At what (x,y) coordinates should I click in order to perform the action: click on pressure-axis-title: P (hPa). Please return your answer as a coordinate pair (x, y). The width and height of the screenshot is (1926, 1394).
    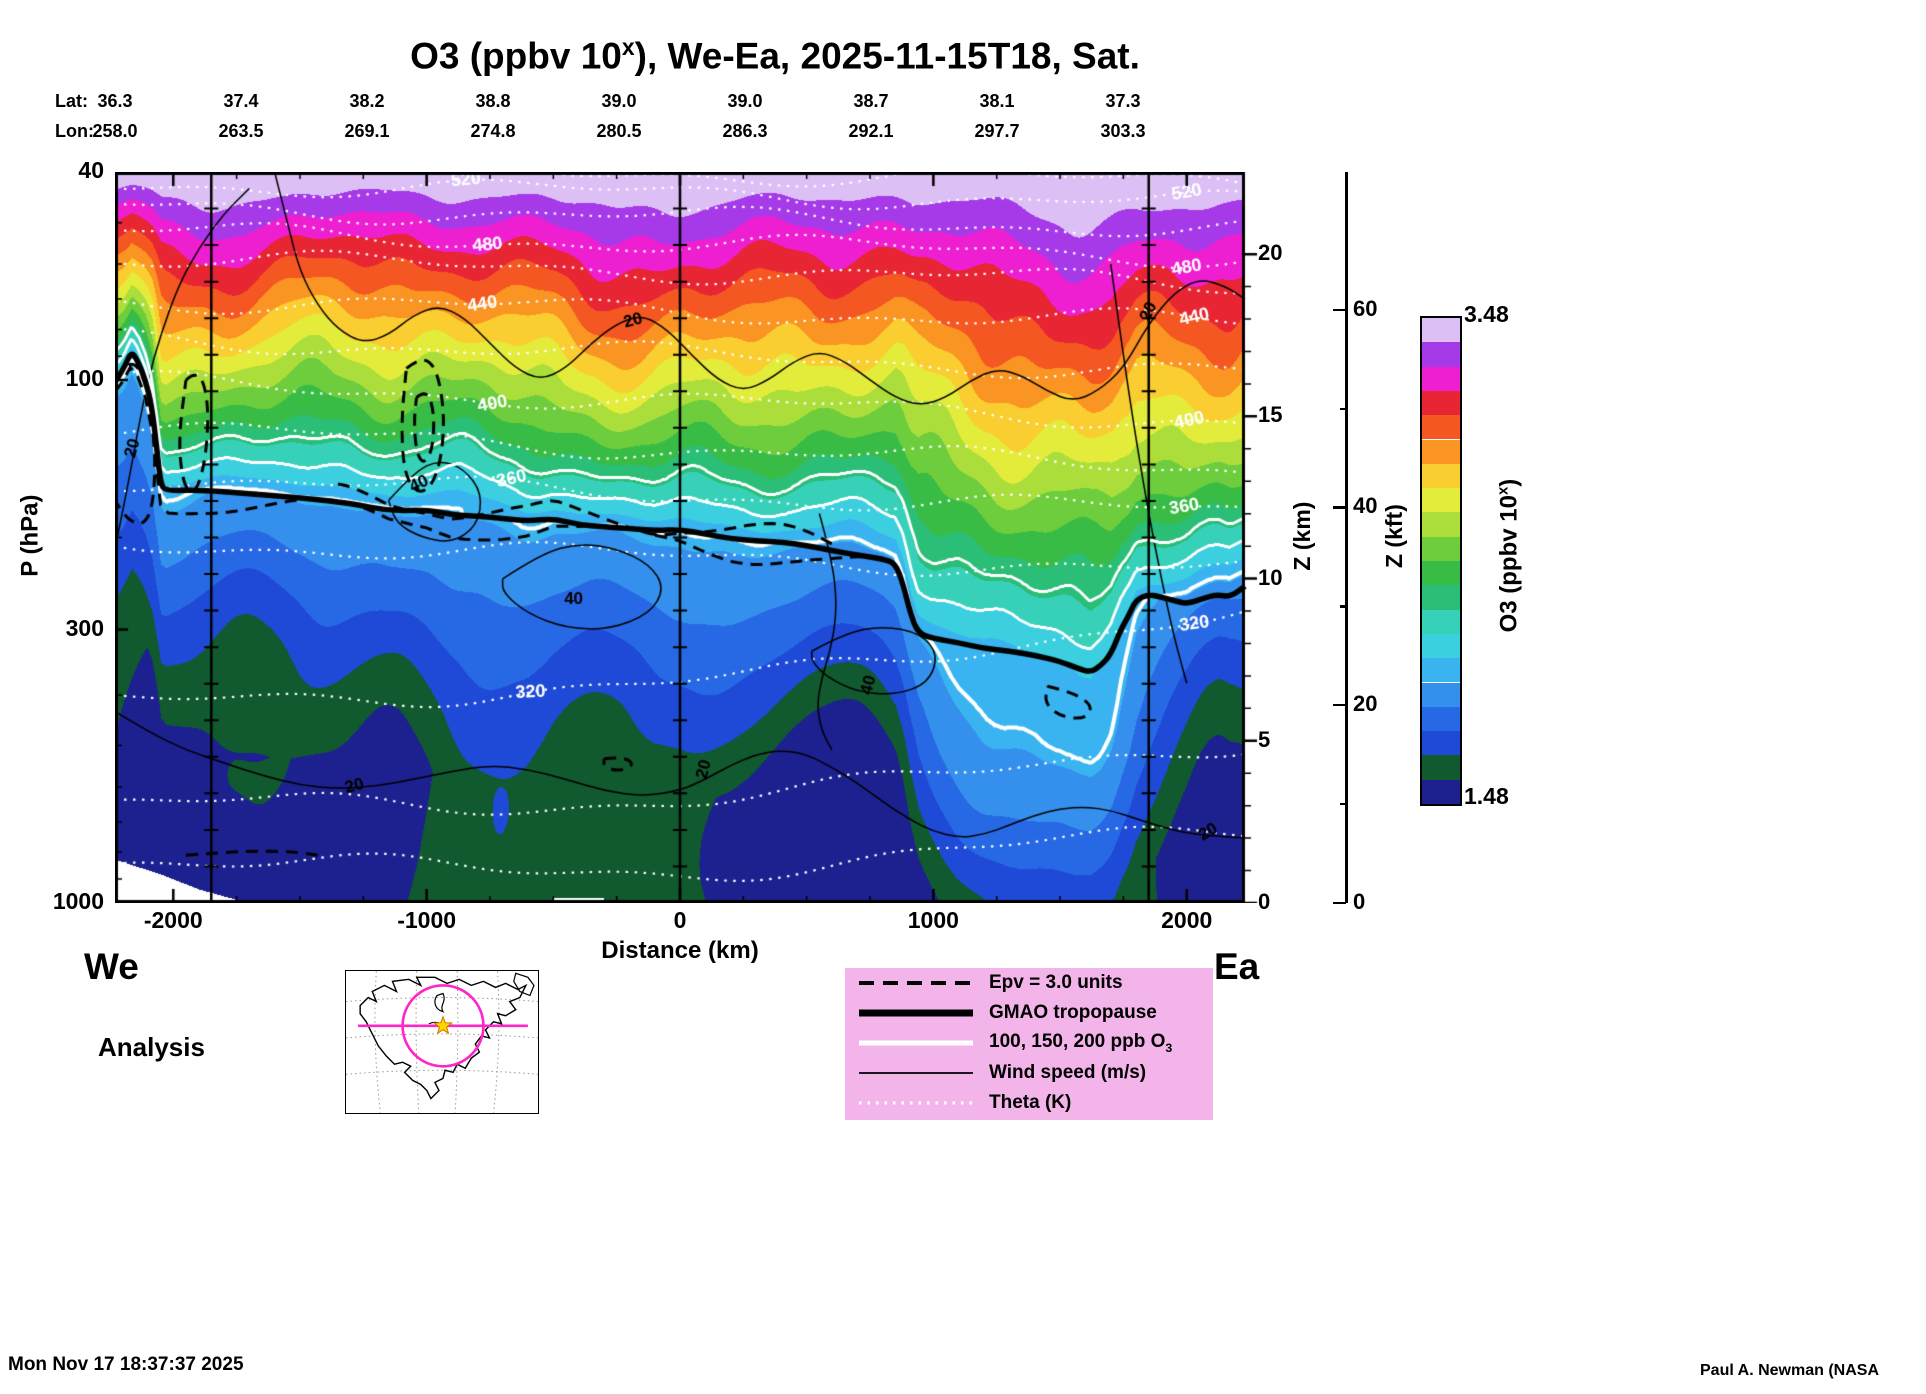
    Looking at the image, I should click on (30, 535).